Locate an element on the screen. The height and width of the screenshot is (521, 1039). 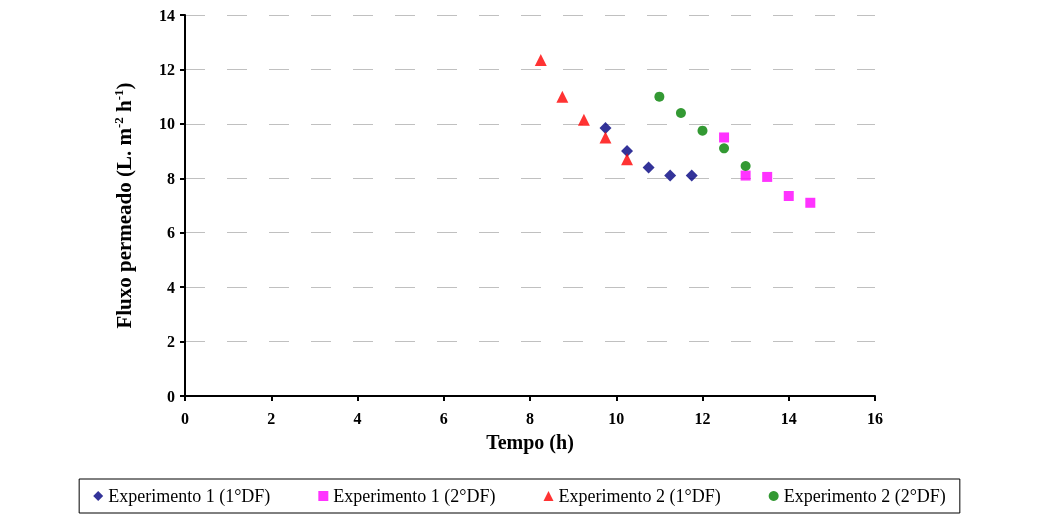
x-tick-label: 0 is located at coordinates (185, 418).